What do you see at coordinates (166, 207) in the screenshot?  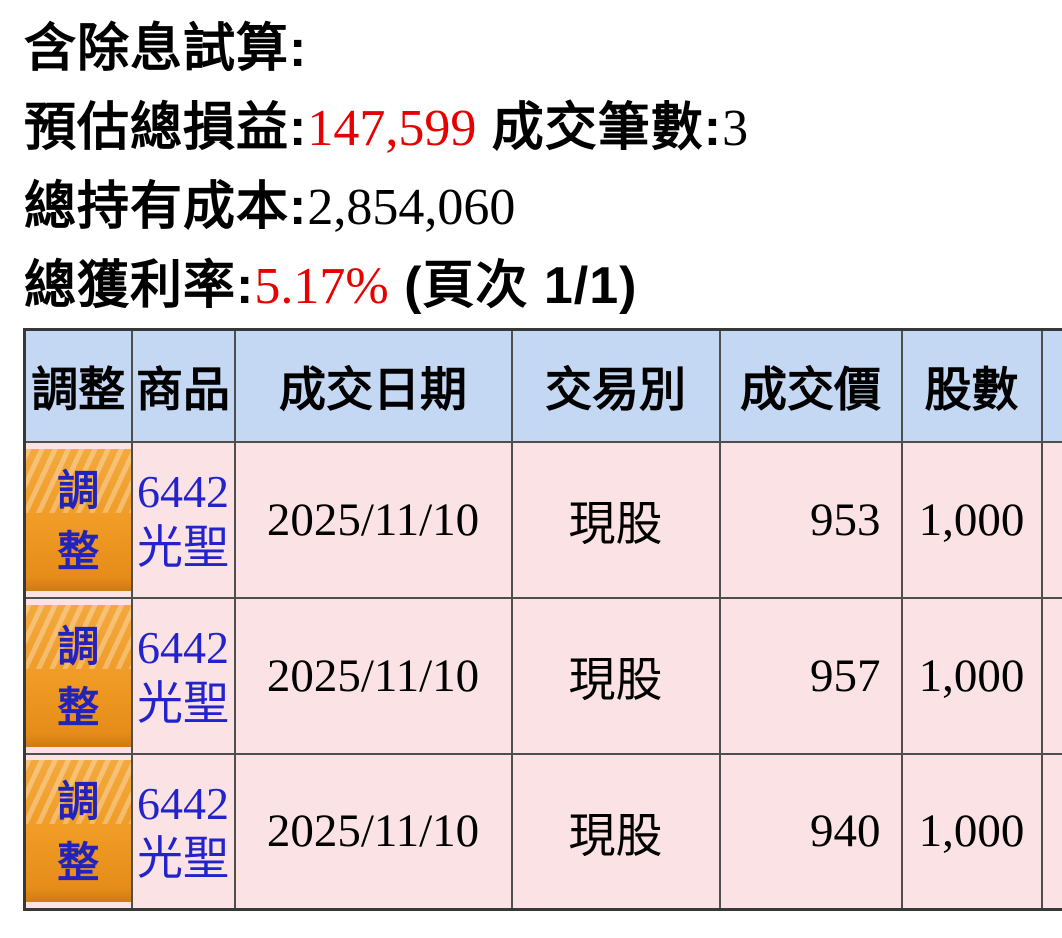 I see `cost-label: 總持有成本:` at bounding box center [166, 207].